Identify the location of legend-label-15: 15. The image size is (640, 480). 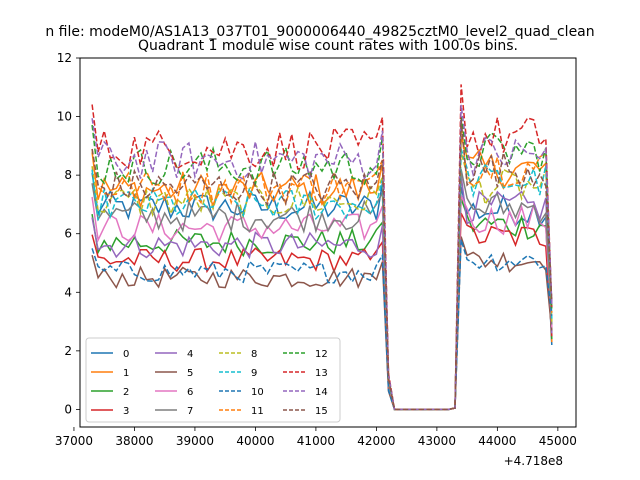
(321, 411).